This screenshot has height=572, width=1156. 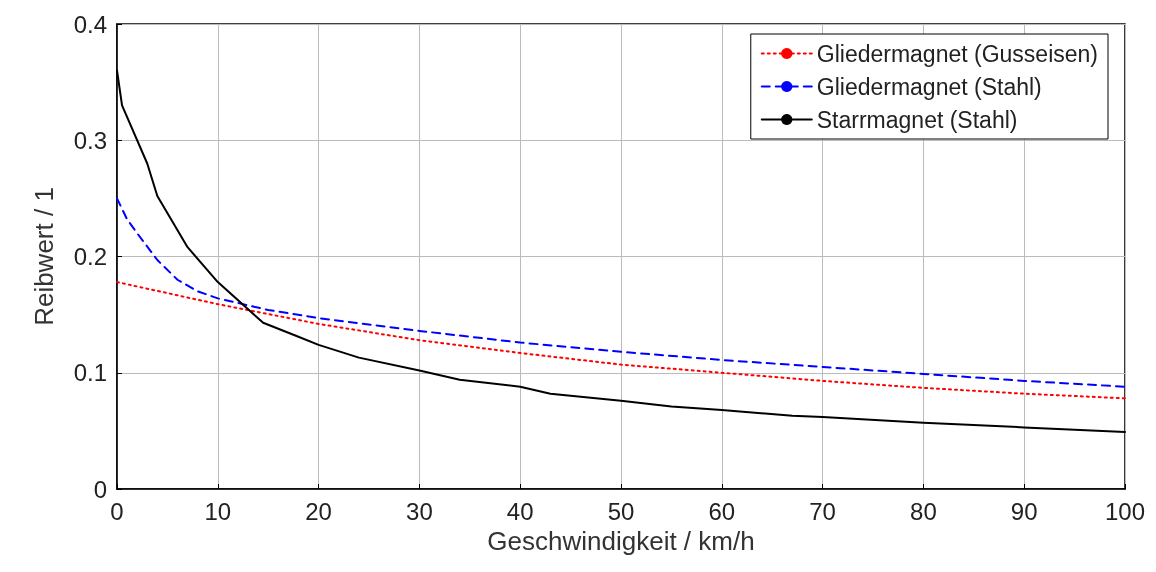 I want to click on x-tick-label: 70, so click(x=822, y=511).